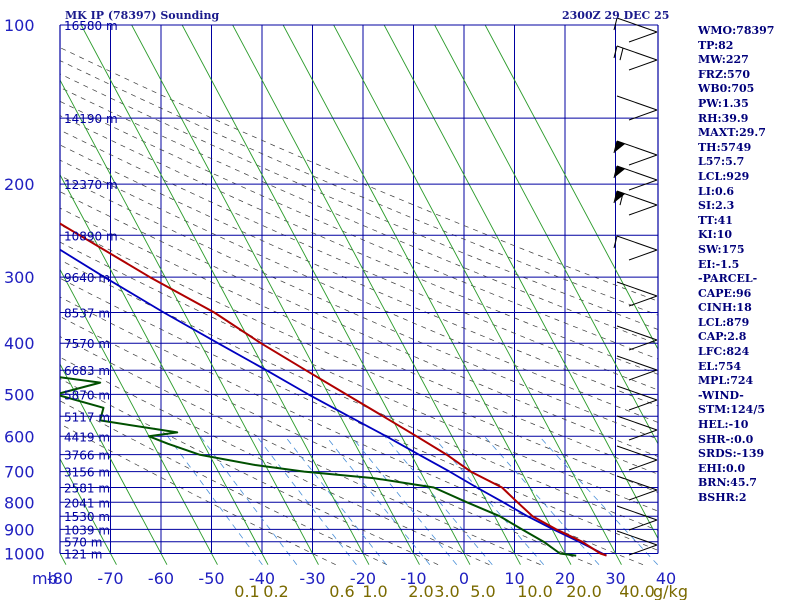  Describe the element at coordinates (726, 381) in the screenshot. I see `index-item: MPL:724` at that location.